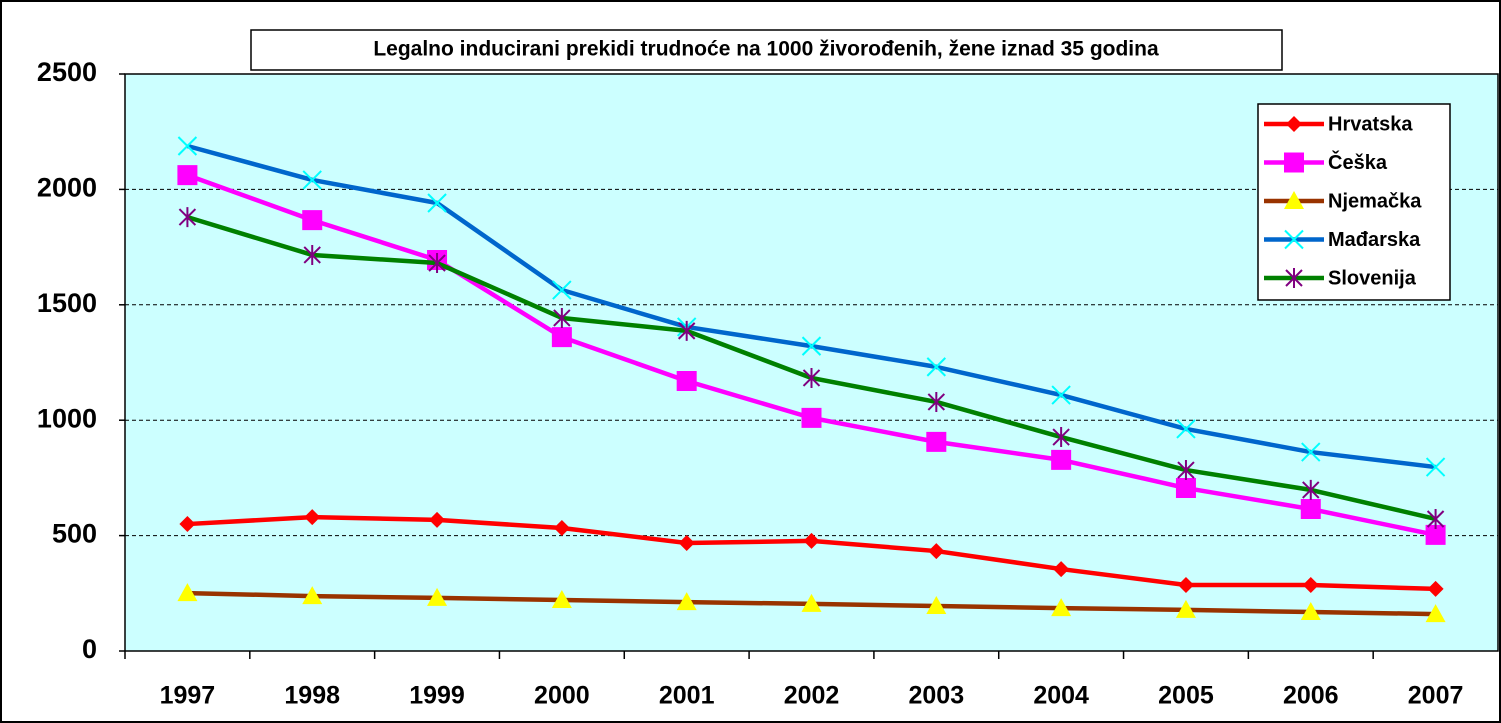 Image resolution: width=1501 pixels, height=723 pixels. What do you see at coordinates (1374, 240) in the screenshot?
I see `legend-text: Mađarska` at bounding box center [1374, 240].